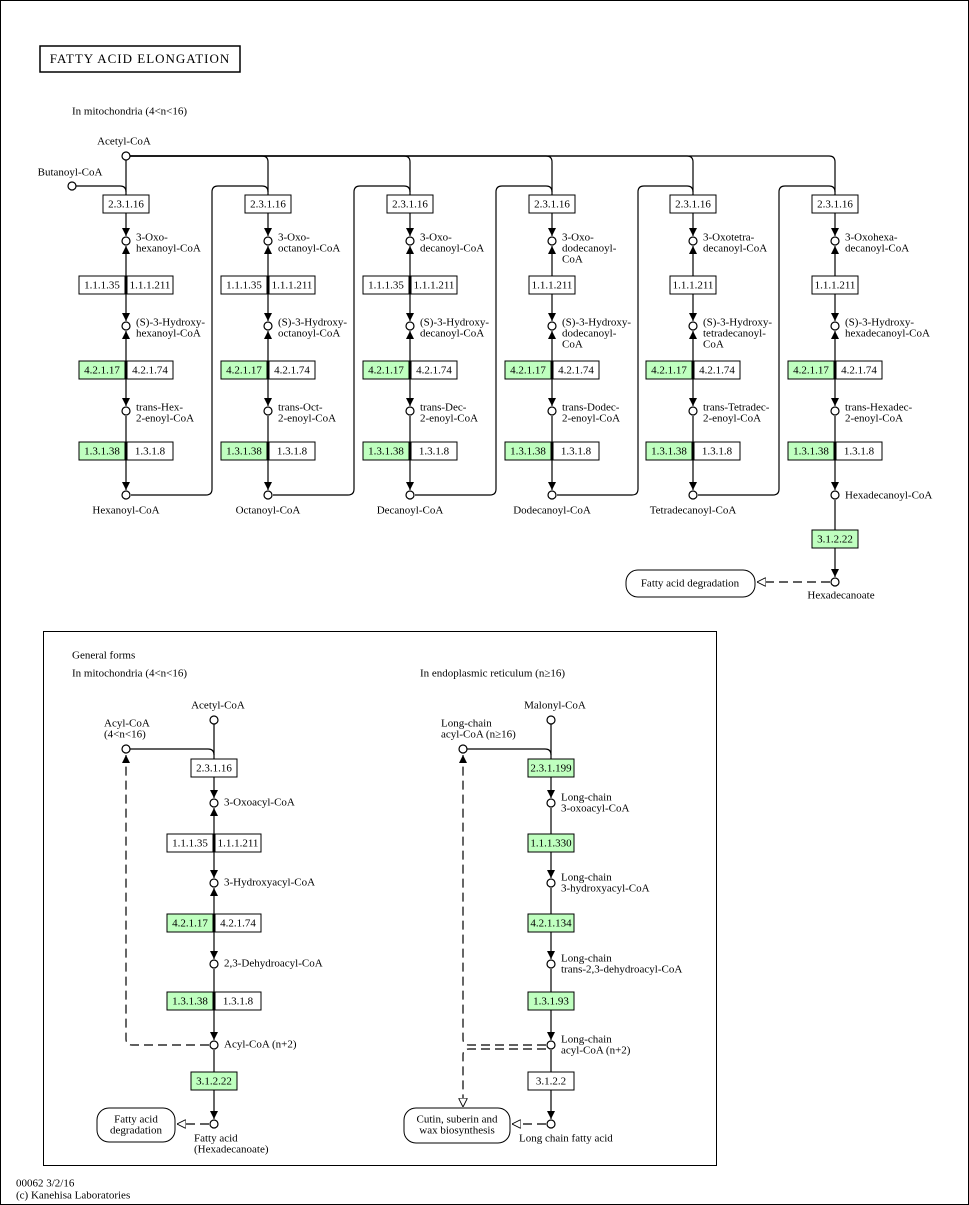  I want to click on compound-label: Acyl-CoA, so click(127, 724).